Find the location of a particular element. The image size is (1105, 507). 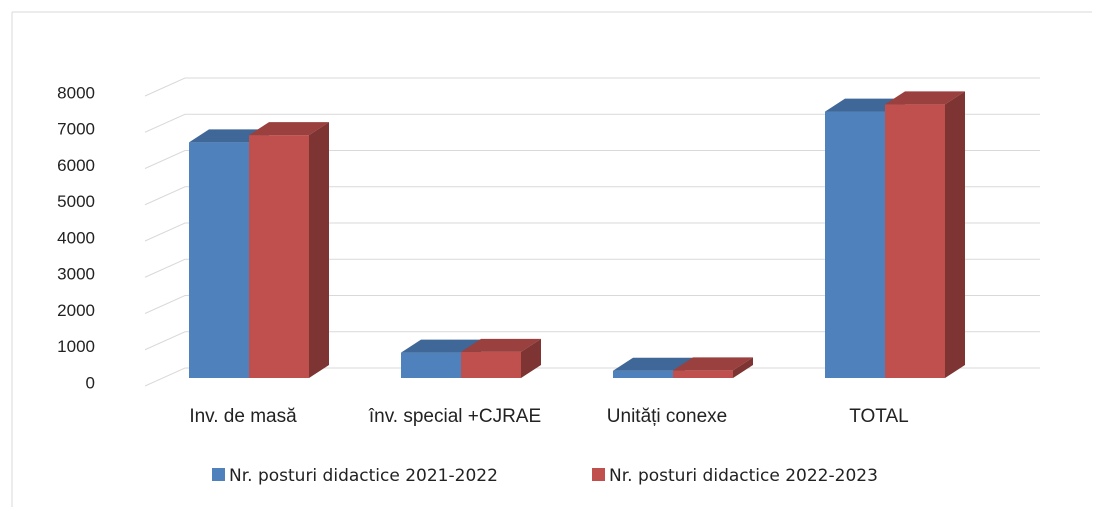

legend-label: Nr. posturi didactice 2022-2023 is located at coordinates (743, 476).